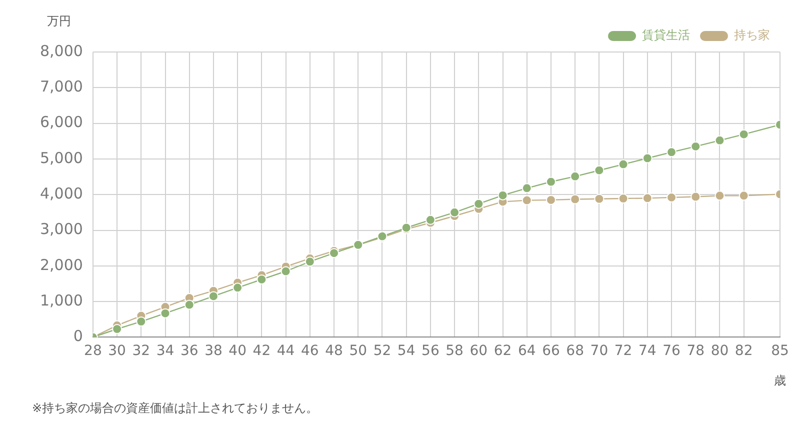 Image resolution: width=800 pixels, height=437 pixels. What do you see at coordinates (141, 351) in the screenshot?
I see `x-tick-label: 32` at bounding box center [141, 351].